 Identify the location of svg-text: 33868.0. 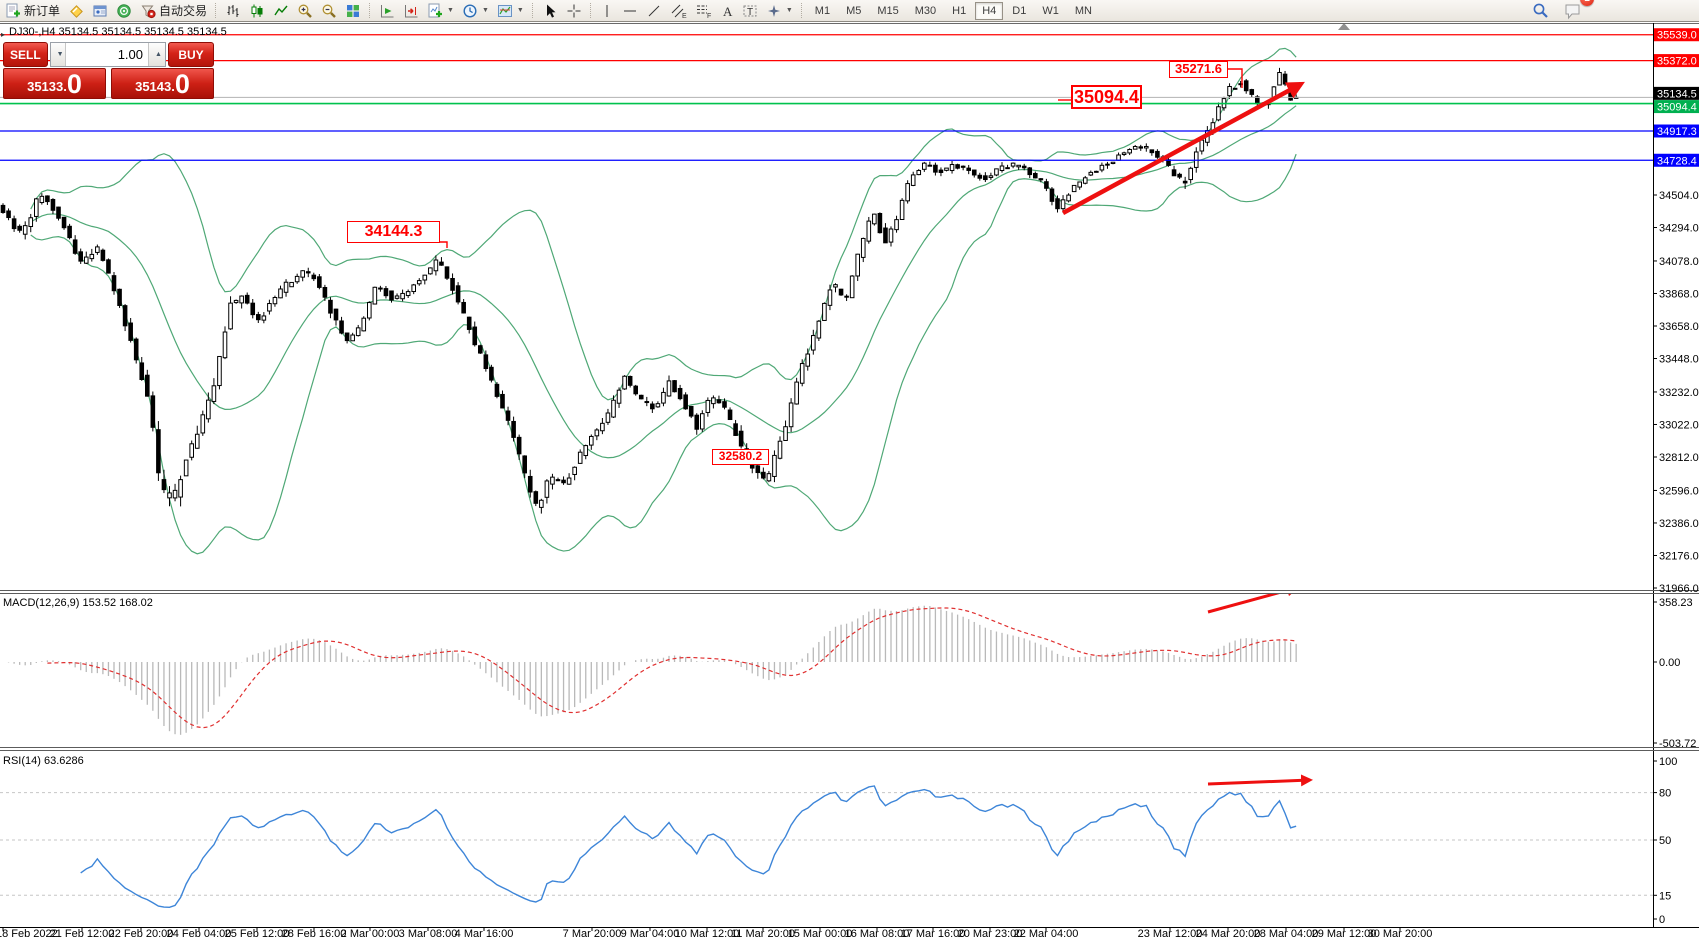
(1679, 294).